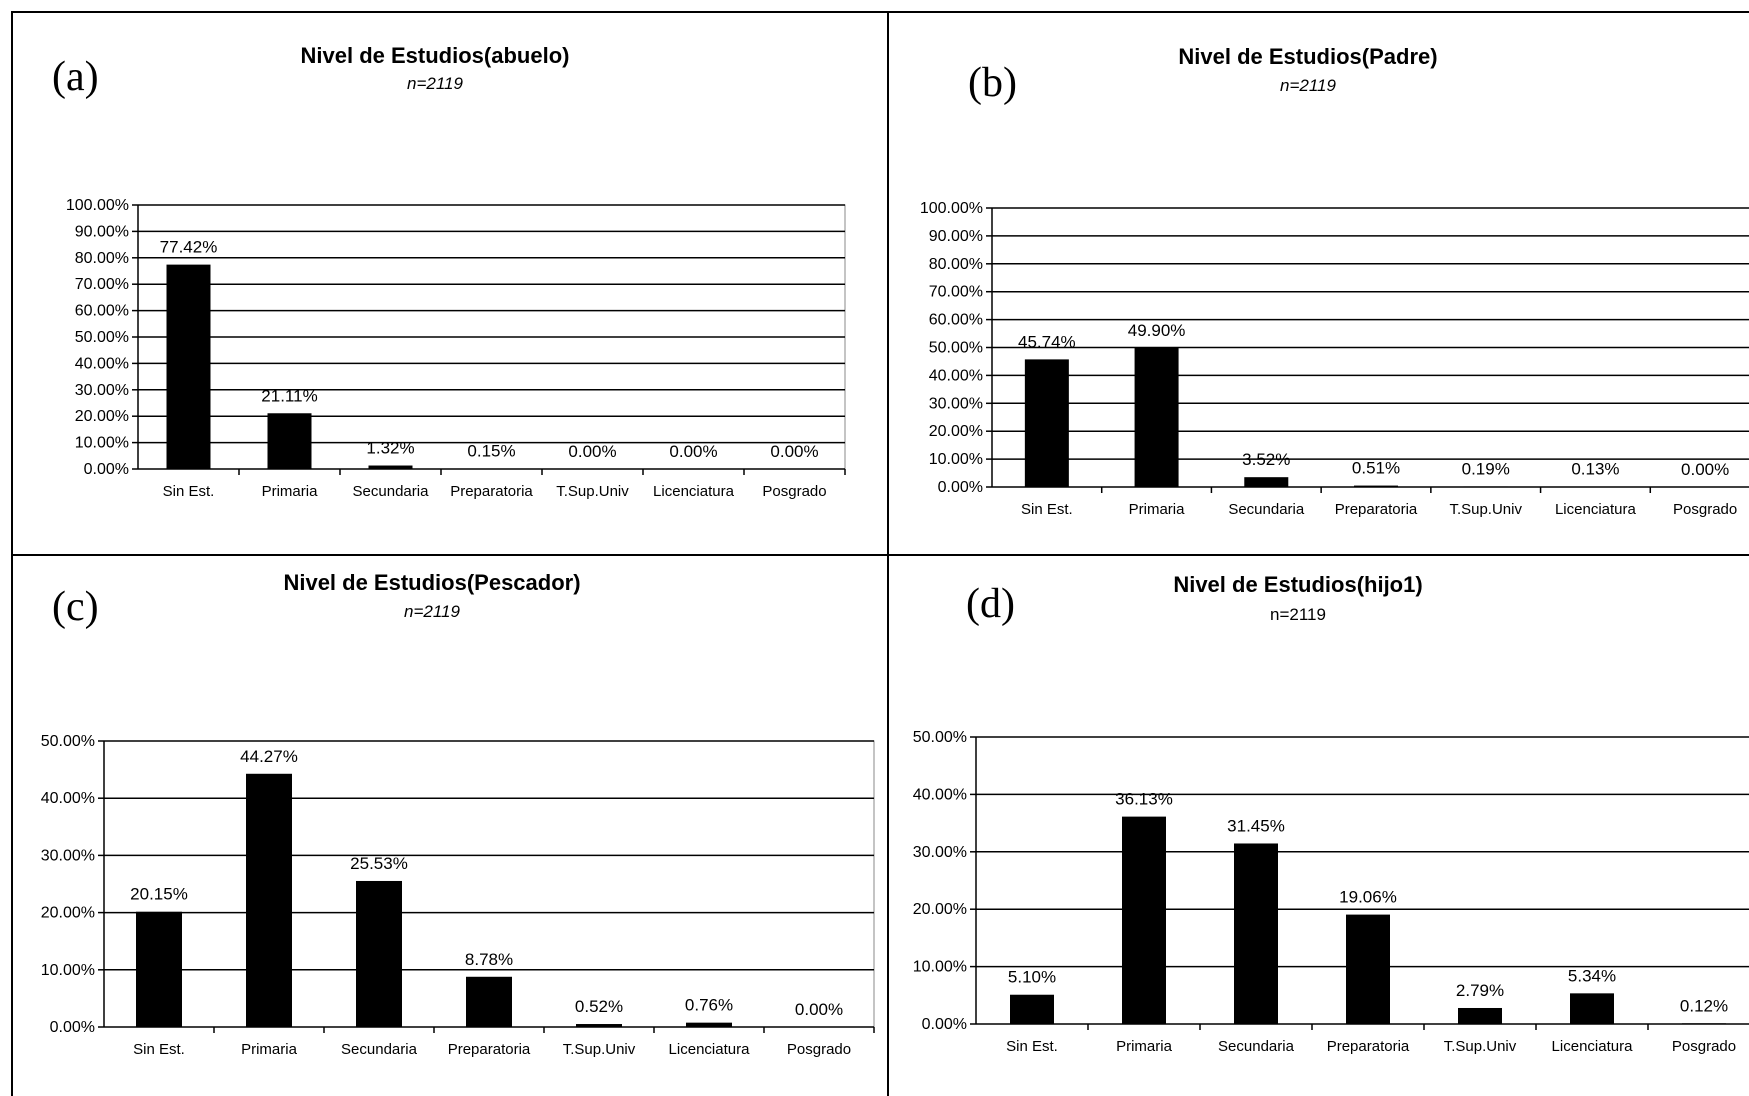 Image resolution: width=1749 pixels, height=1096 pixels. I want to click on data-label: 1.32%, so click(390, 448).